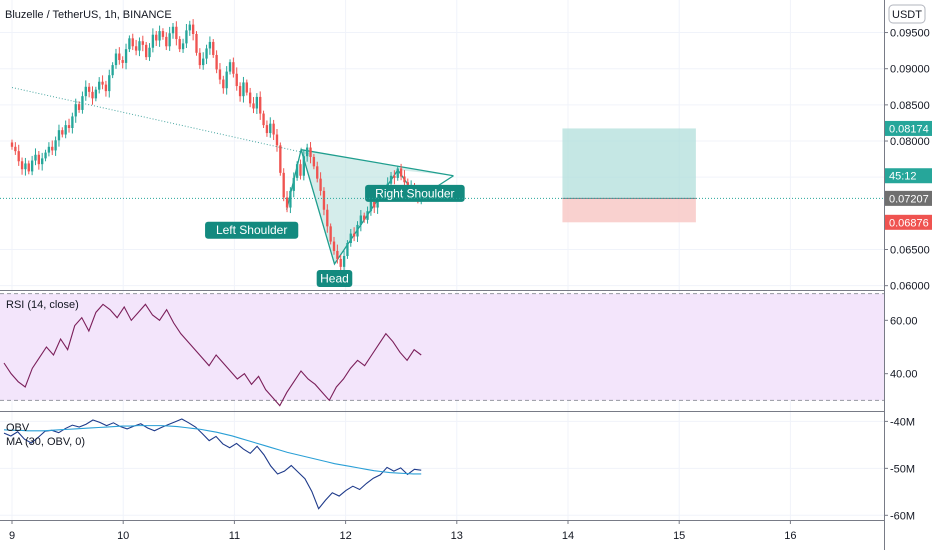 This screenshot has height=550, width=932. What do you see at coordinates (629, 175) in the screenshot?
I see `long-position-tool` at bounding box center [629, 175].